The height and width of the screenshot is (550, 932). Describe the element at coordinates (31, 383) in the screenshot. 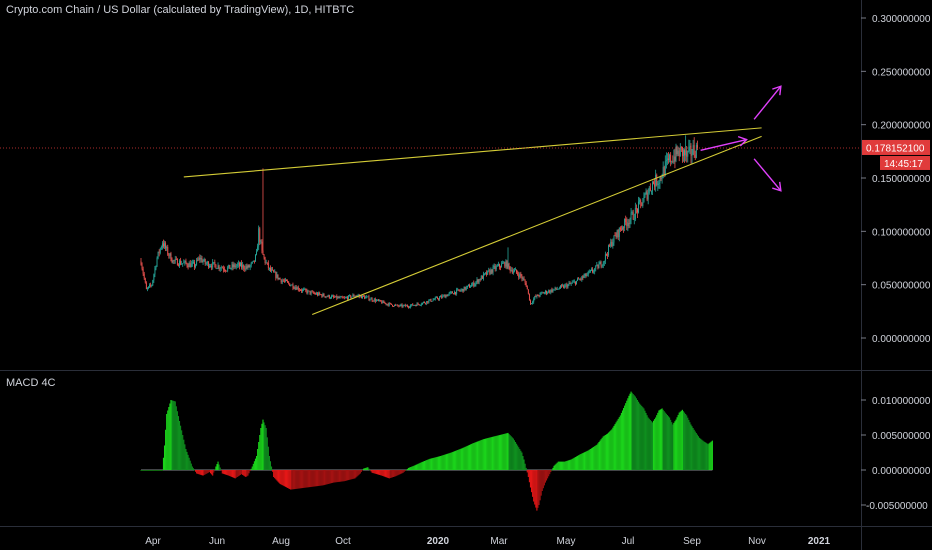

I see `macd-indicator-label: MACD 4C` at that location.